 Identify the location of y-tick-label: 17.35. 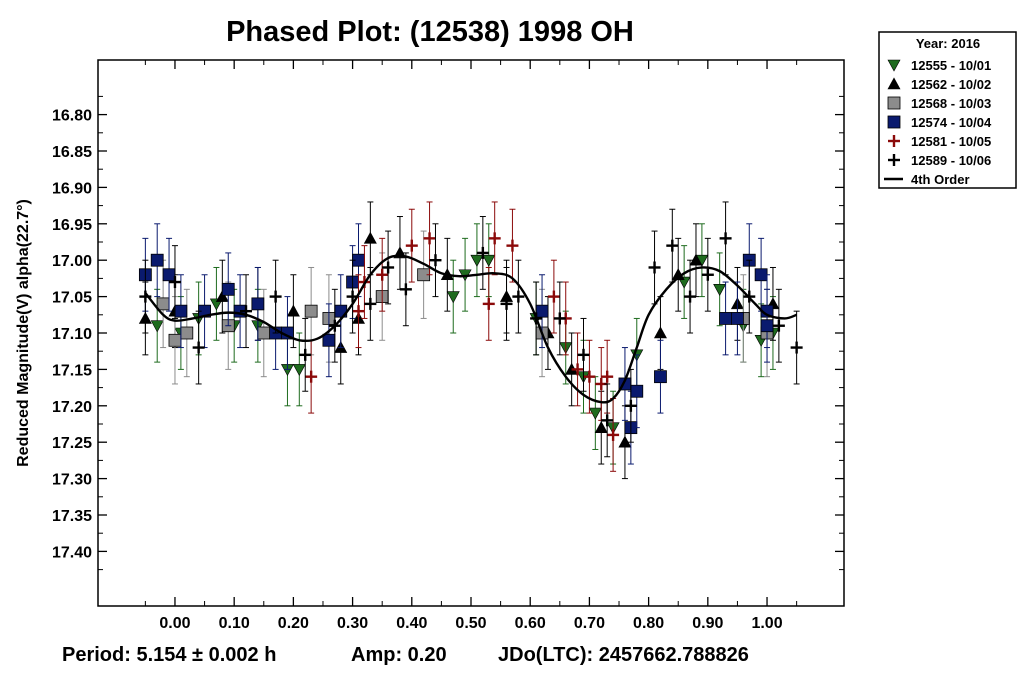
(72, 516).